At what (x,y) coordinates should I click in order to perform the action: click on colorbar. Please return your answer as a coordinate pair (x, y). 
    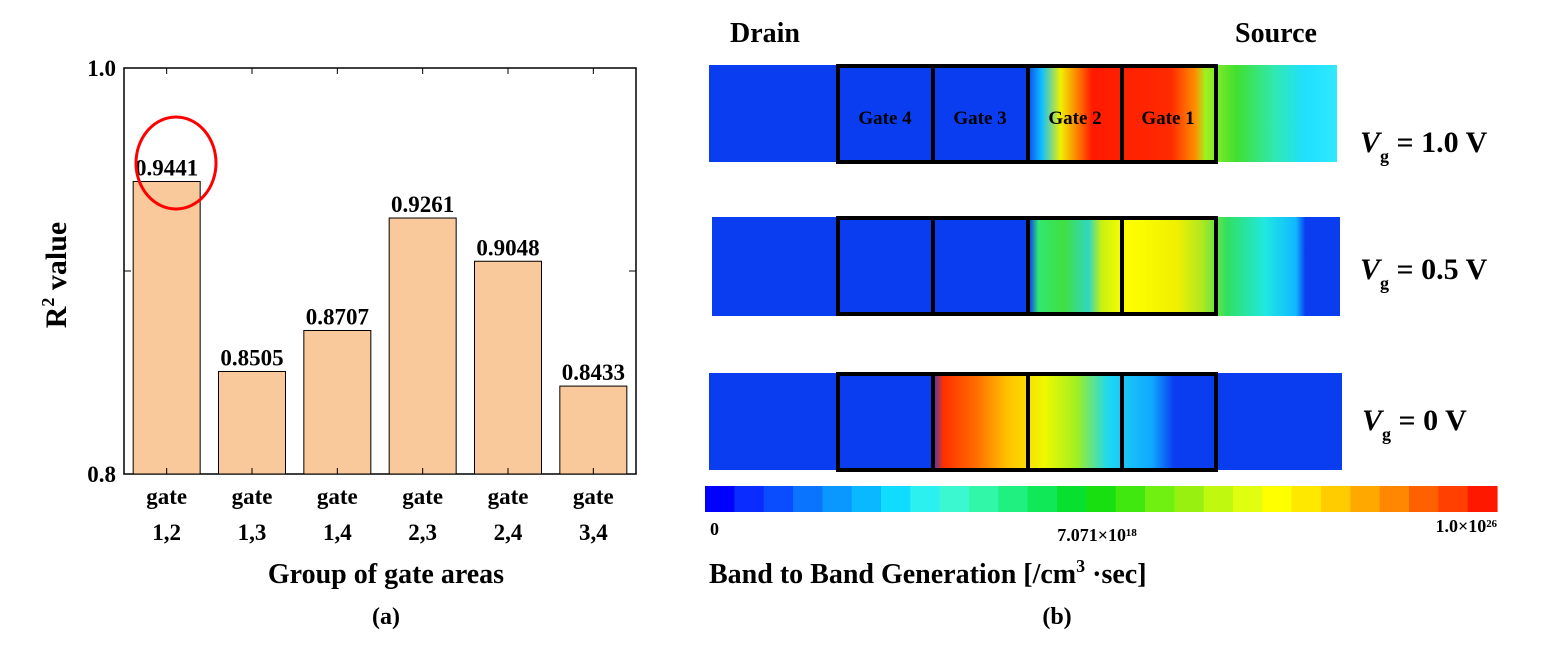
    Looking at the image, I should click on (1101, 499).